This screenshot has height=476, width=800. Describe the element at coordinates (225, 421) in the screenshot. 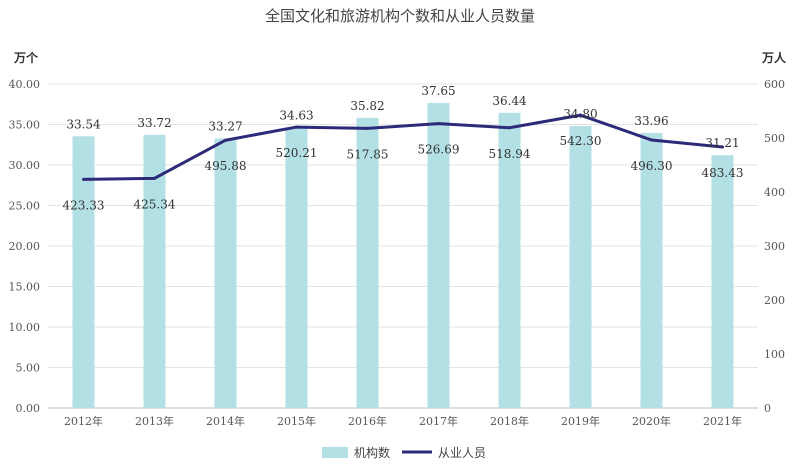

I see `x-tick-label: 2014年` at that location.